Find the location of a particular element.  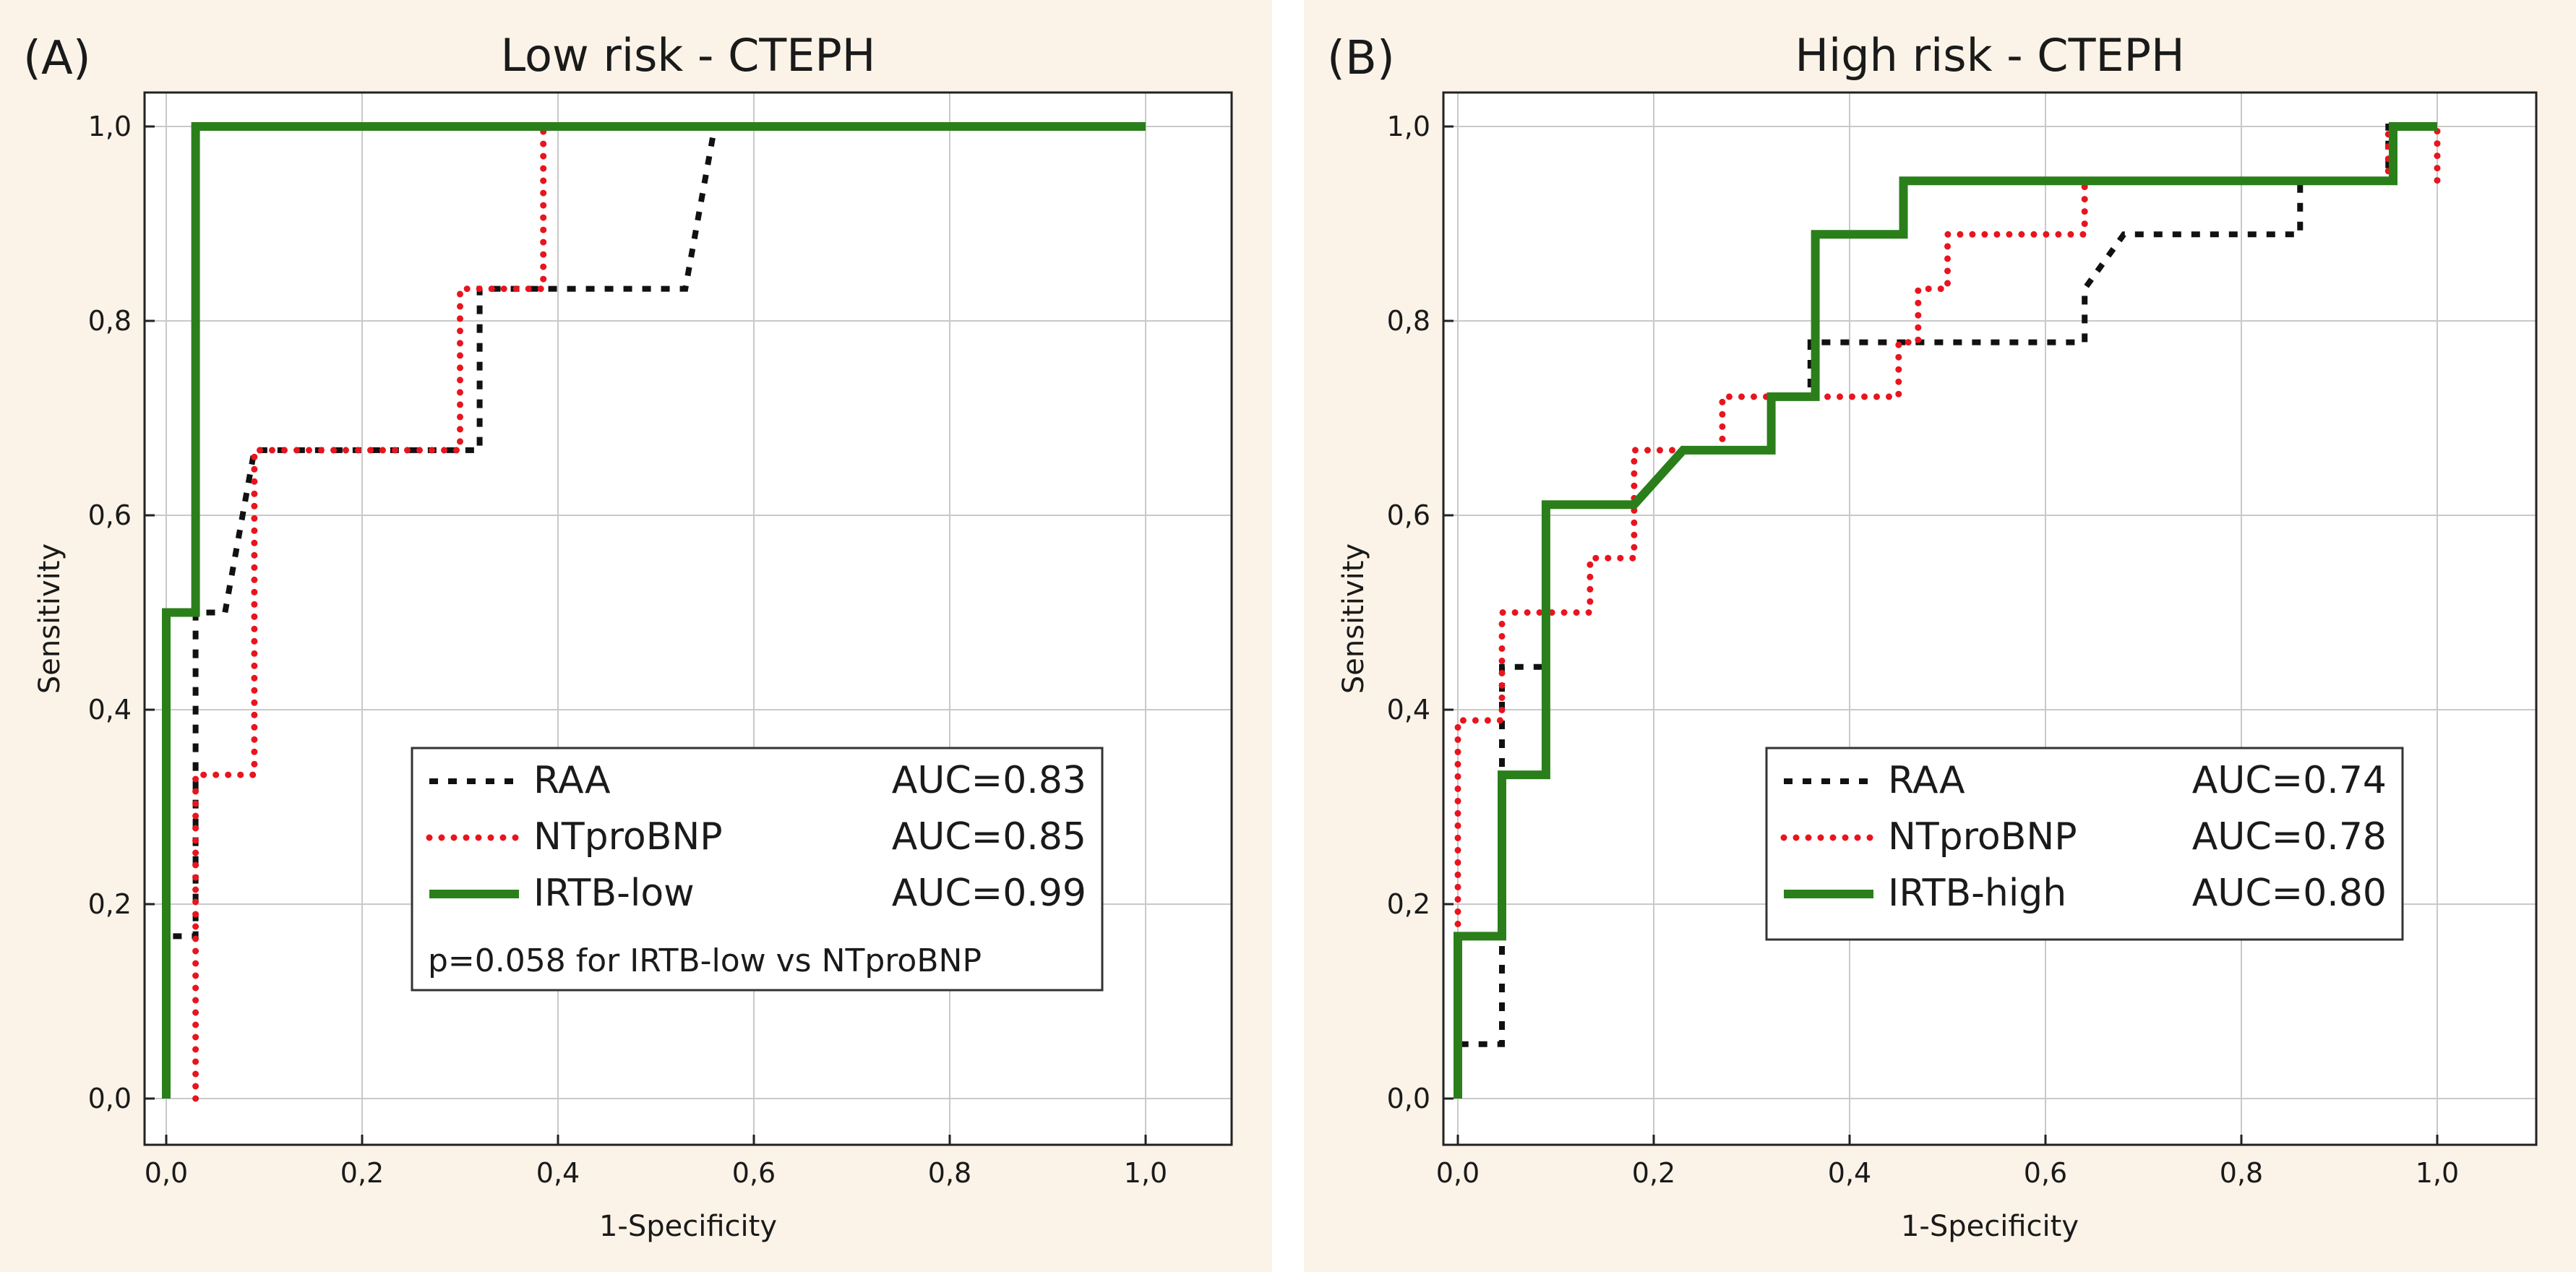

legend-auc-ntprobnp: AUC=0.78 is located at coordinates (2290, 837).